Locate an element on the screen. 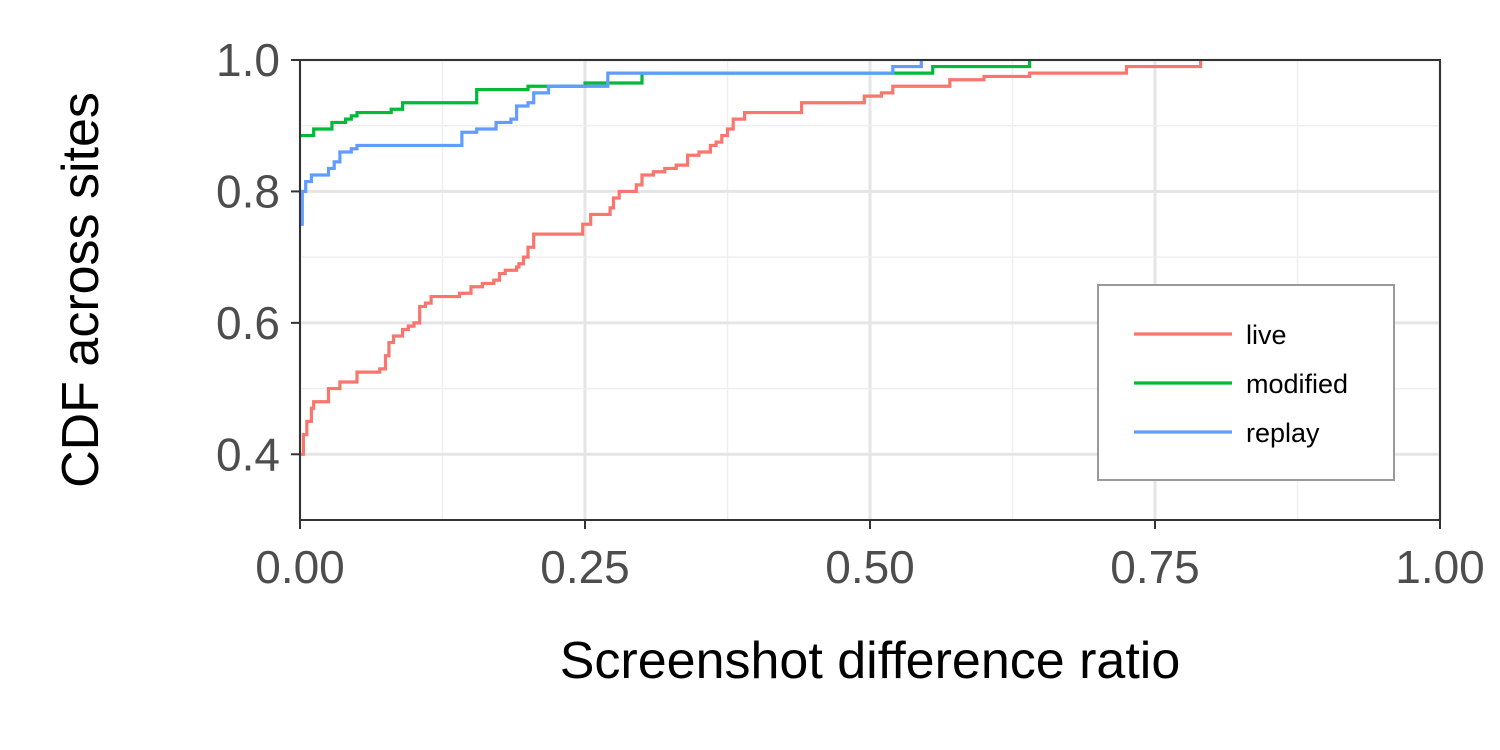  x-tick-label: 1.00 is located at coordinates (1440, 567).